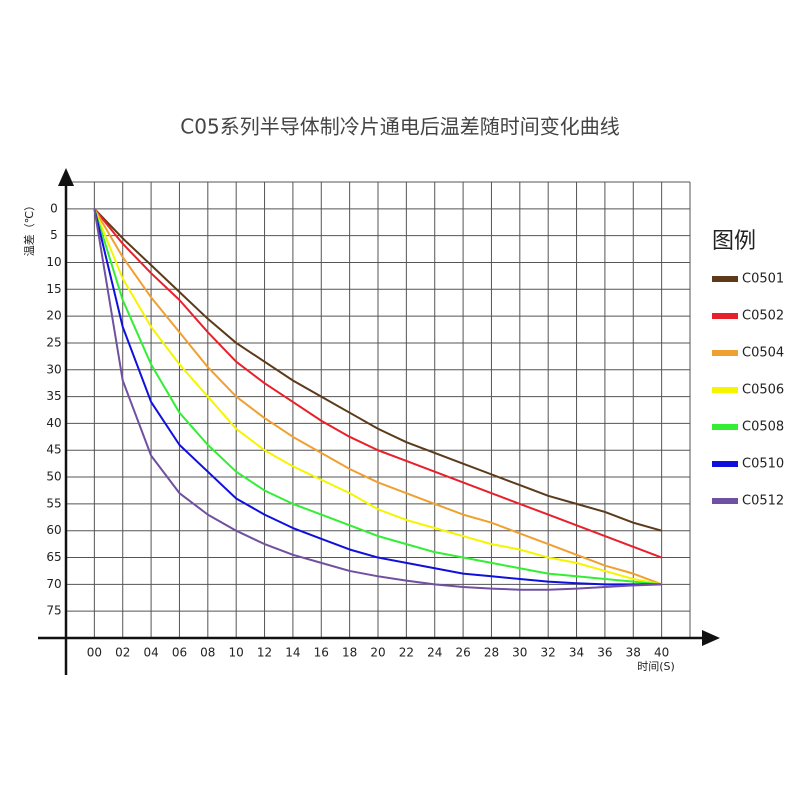  I want to click on legend-label: C0510, so click(763, 464).